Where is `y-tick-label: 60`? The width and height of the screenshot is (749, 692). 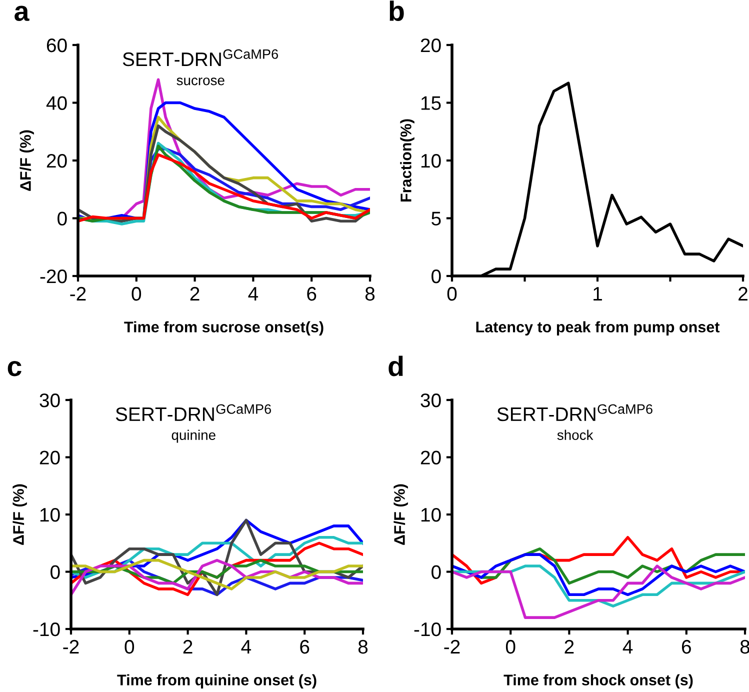 y-tick-label: 60 is located at coordinates (56, 45).